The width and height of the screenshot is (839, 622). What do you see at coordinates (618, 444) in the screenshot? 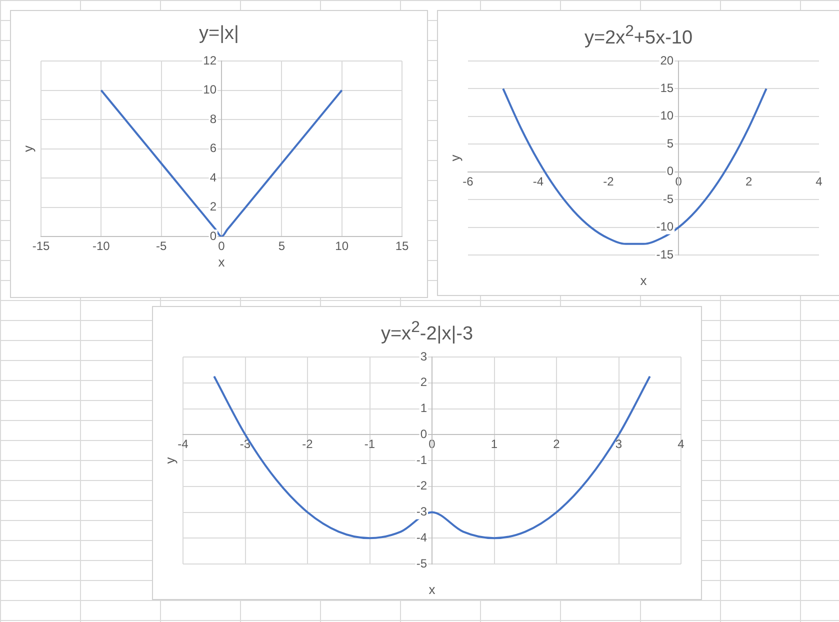
I see `x-tick-label: 3` at bounding box center [618, 444].